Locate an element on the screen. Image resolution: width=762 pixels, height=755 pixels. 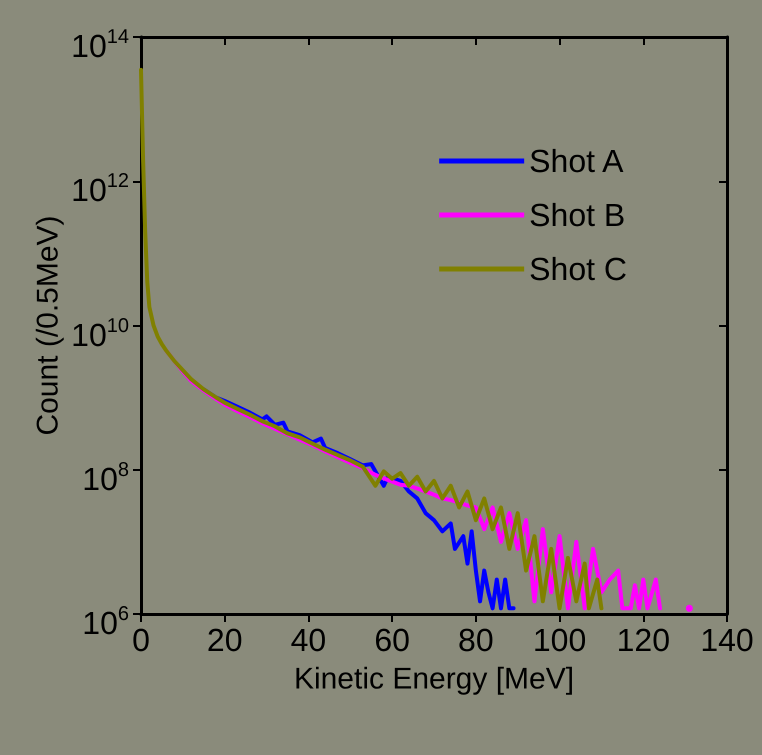
x-tick-label: 60 is located at coordinates (392, 640).